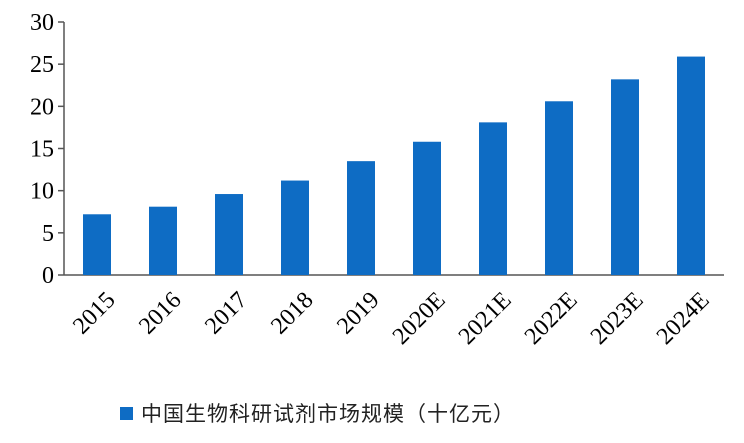 This screenshot has width=744, height=443. I want to click on x-tick-label: 2020E, so click(419, 318).